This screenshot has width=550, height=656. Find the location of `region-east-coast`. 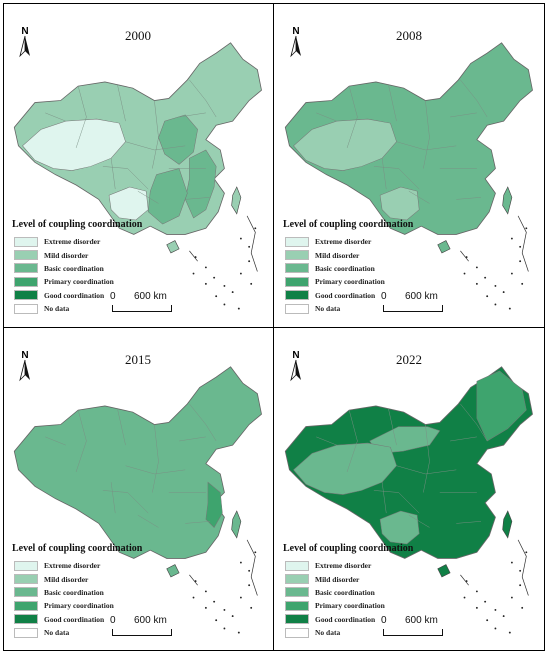

region-east-coast is located at coordinates (201, 184).